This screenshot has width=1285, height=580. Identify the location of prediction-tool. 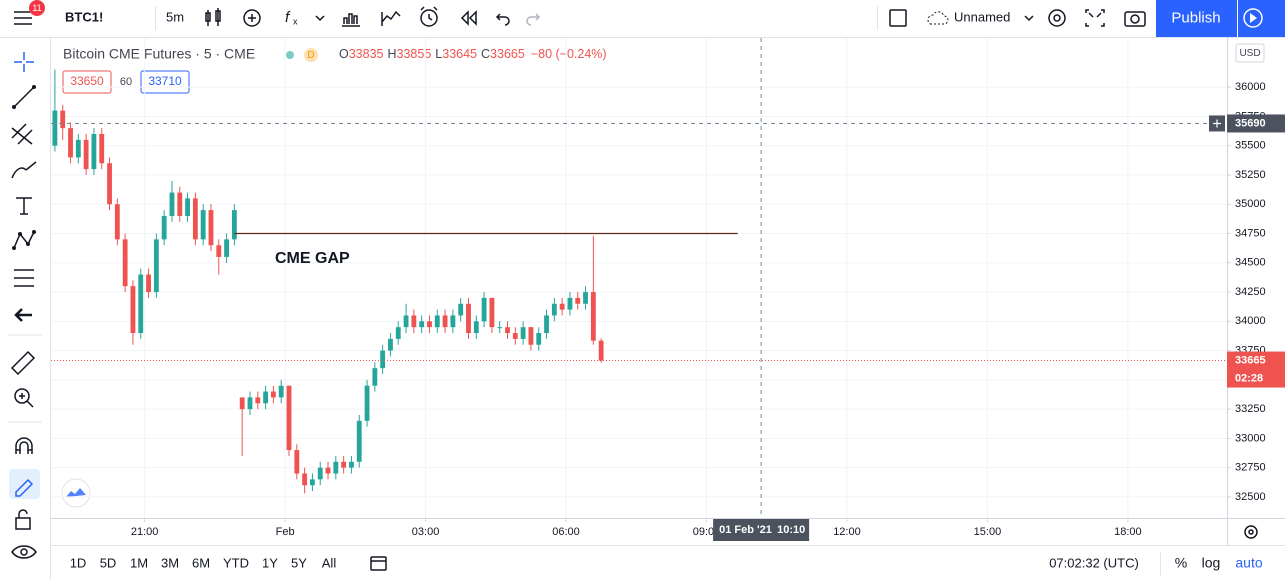
(24, 278).